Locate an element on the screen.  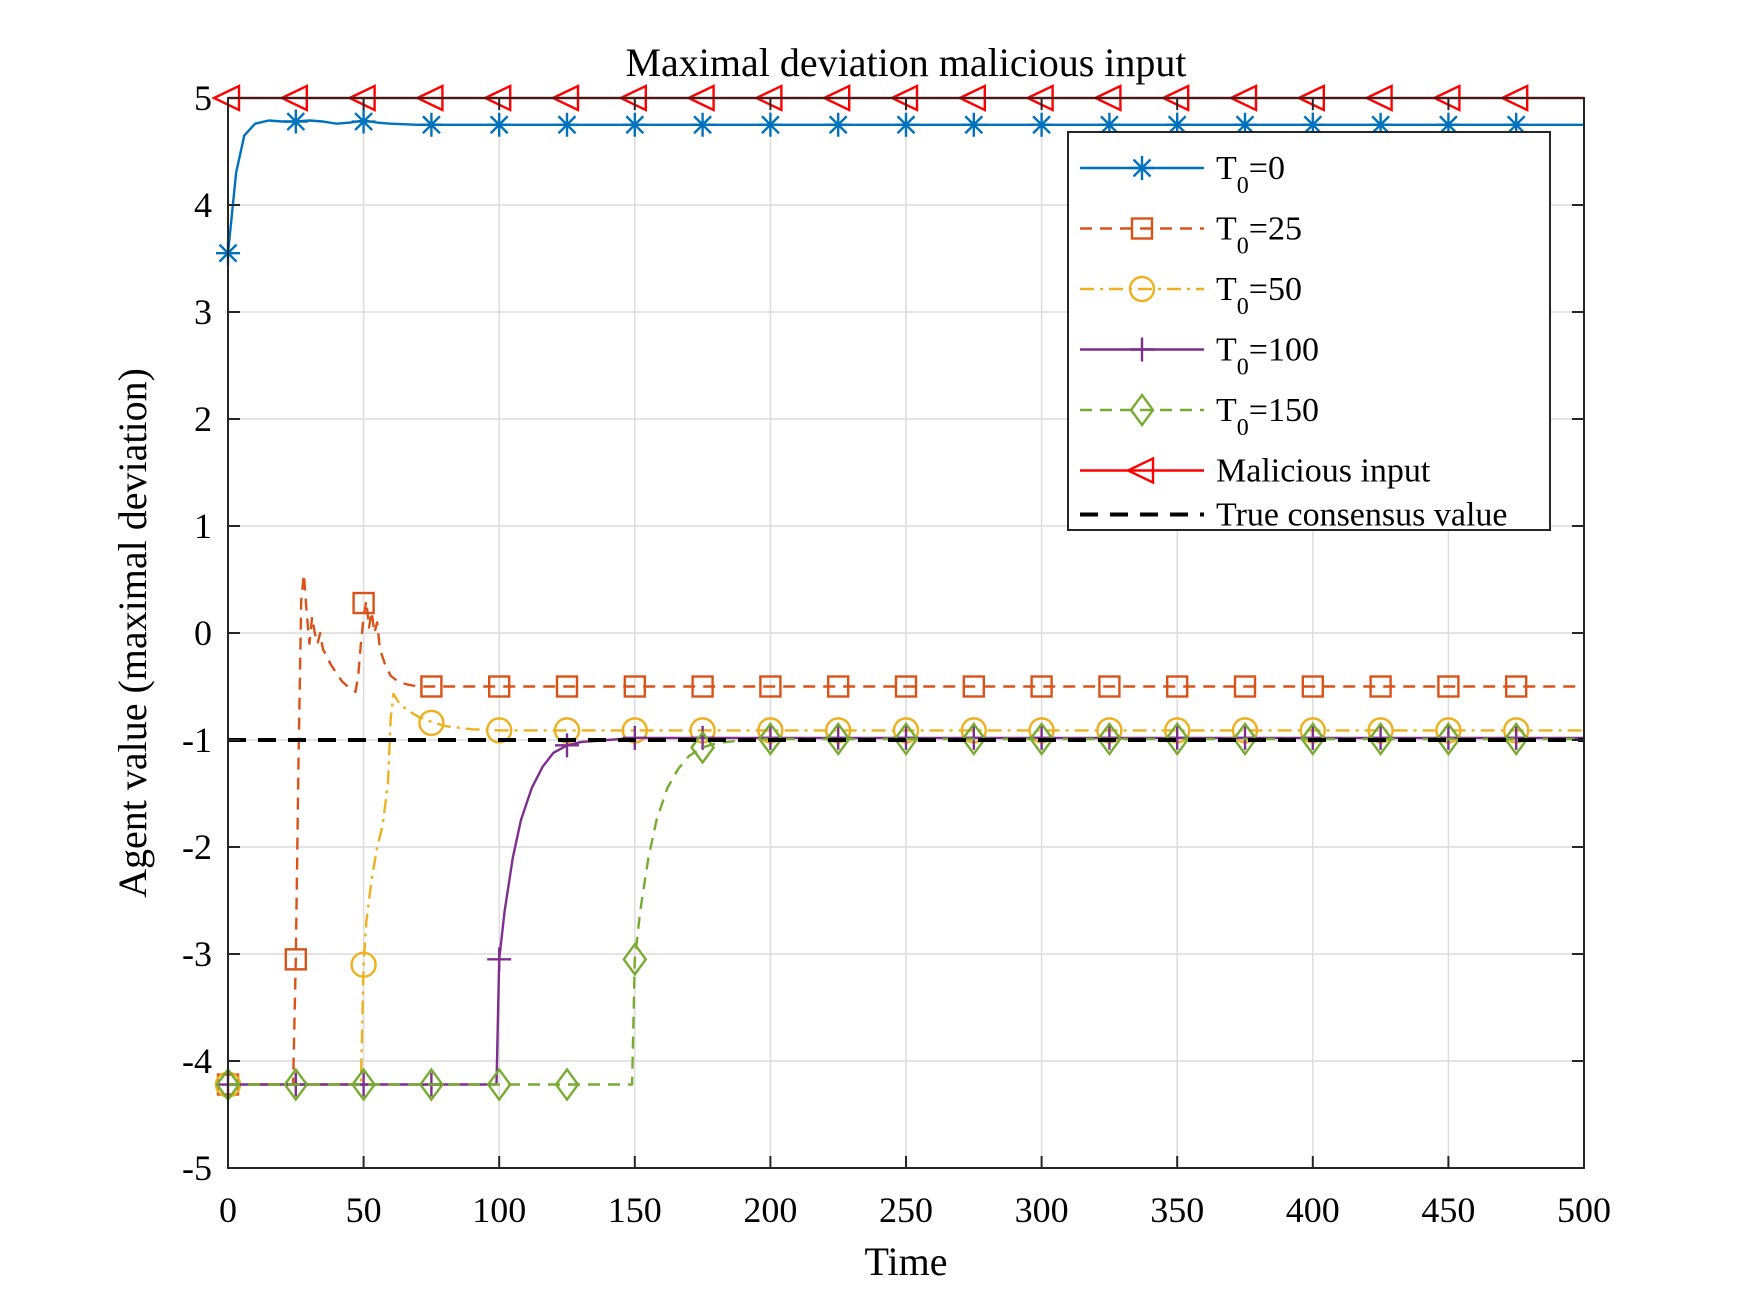
y-tick-label: 4 is located at coordinates (203, 205).